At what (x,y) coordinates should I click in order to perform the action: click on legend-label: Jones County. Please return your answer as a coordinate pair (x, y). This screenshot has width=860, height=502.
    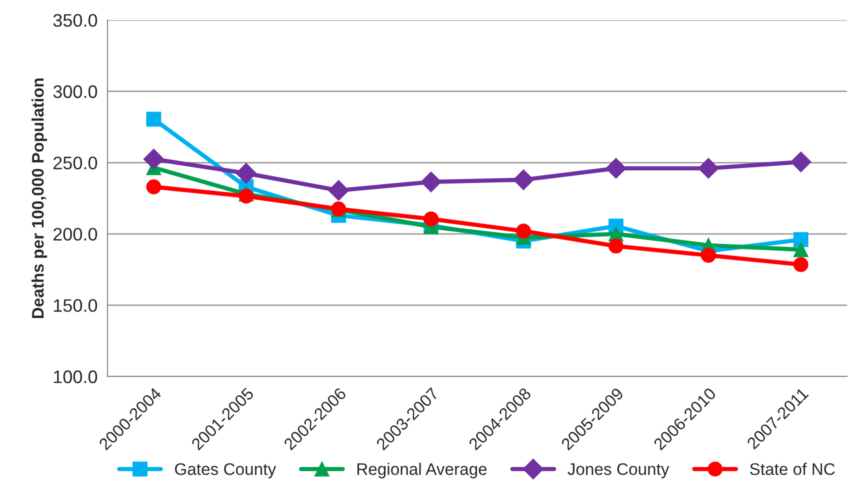
    Looking at the image, I should click on (619, 470).